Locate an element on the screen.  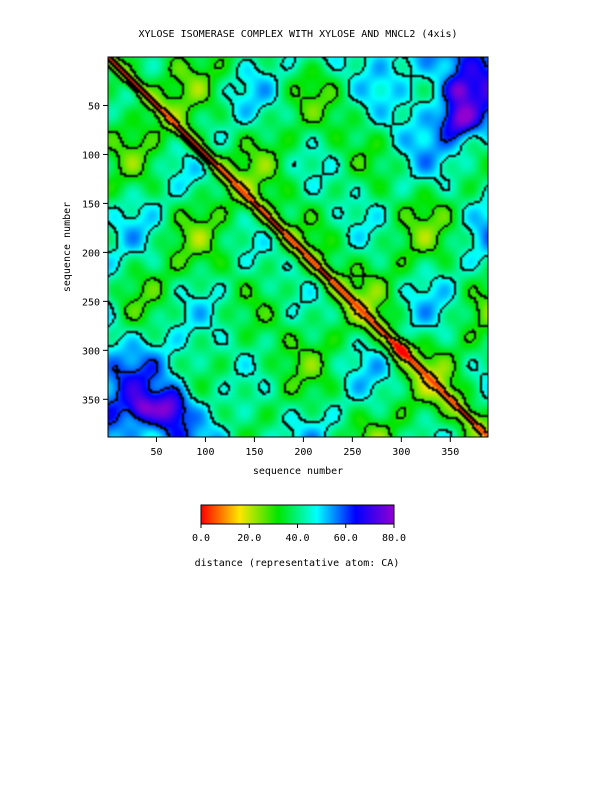
y-tick-label: 200 is located at coordinates (91, 253).